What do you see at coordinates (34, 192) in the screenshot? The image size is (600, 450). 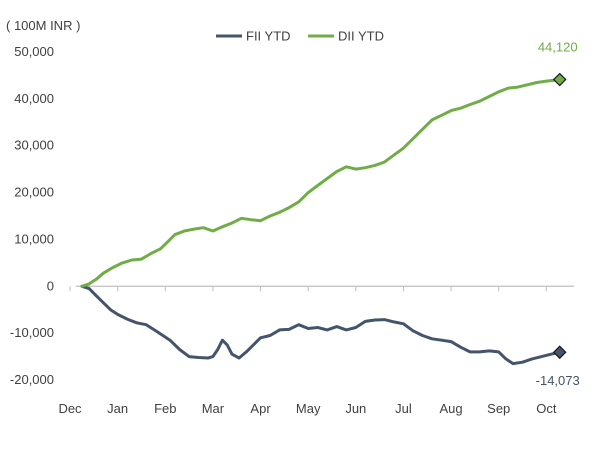 I see `y-tick-label: 20,000` at bounding box center [34, 192].